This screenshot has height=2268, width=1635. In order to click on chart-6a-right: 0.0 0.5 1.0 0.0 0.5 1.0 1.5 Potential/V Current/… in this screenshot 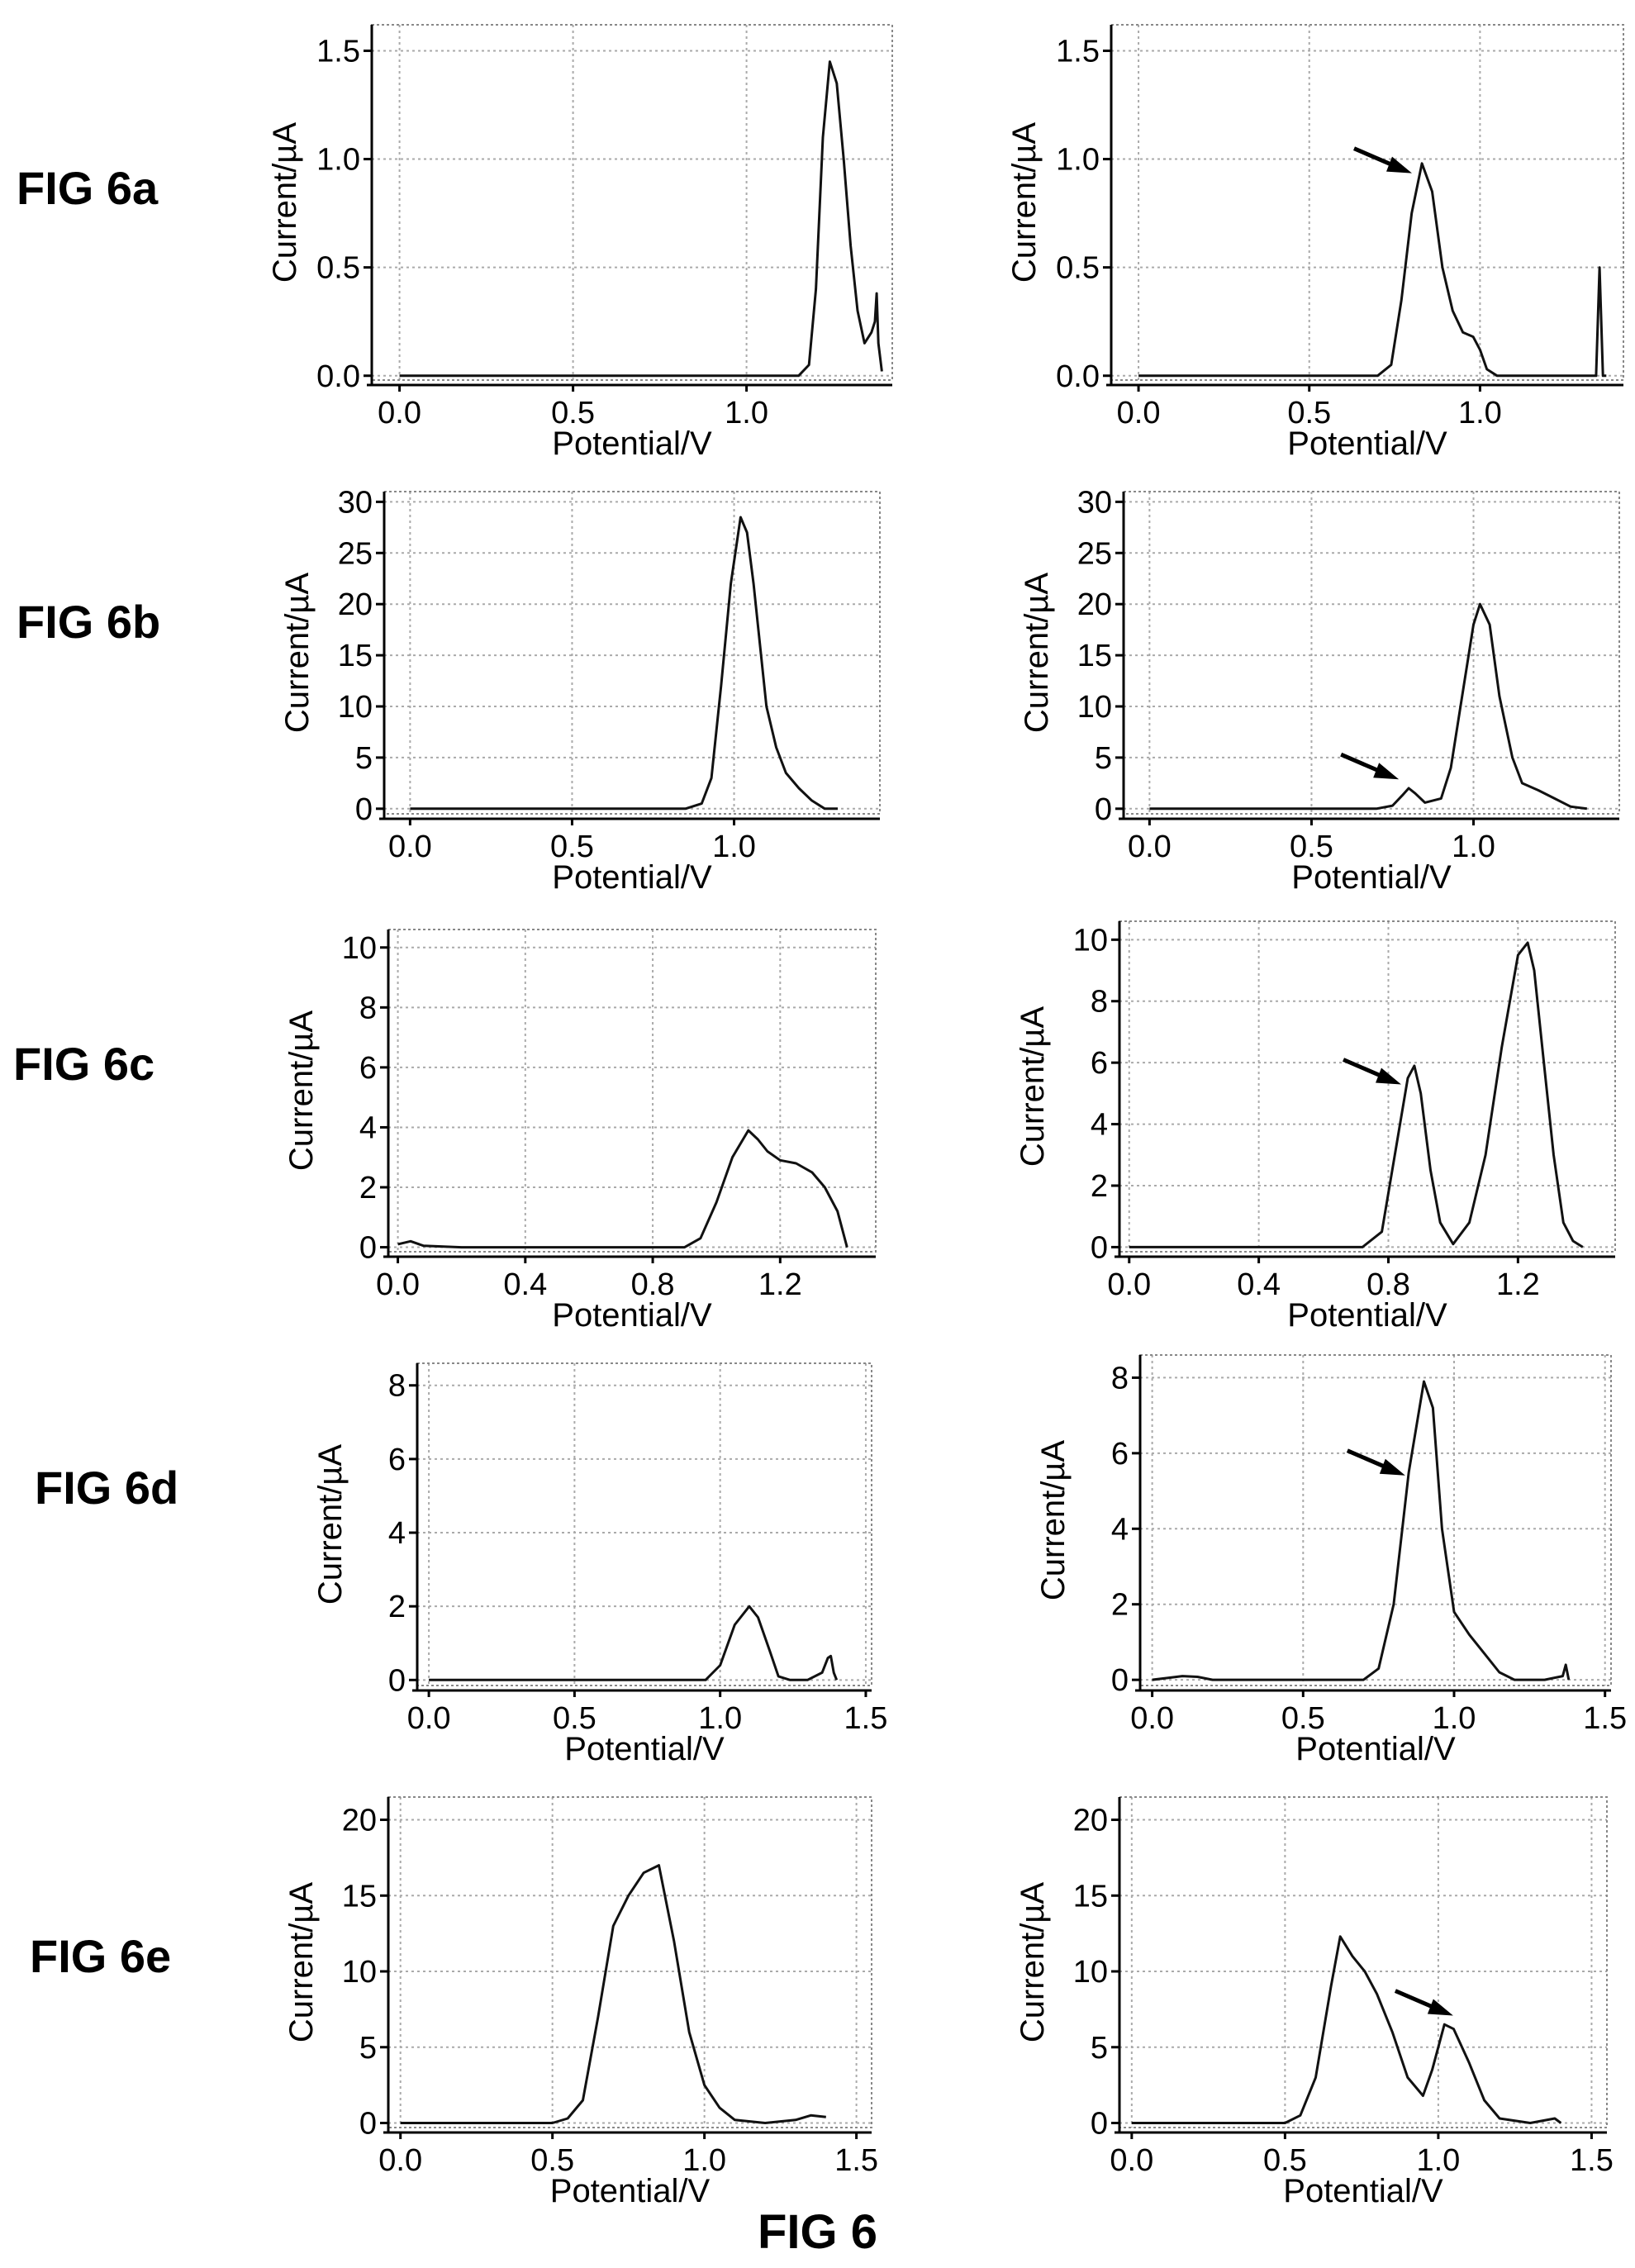, I will do `click(1315, 243)`.